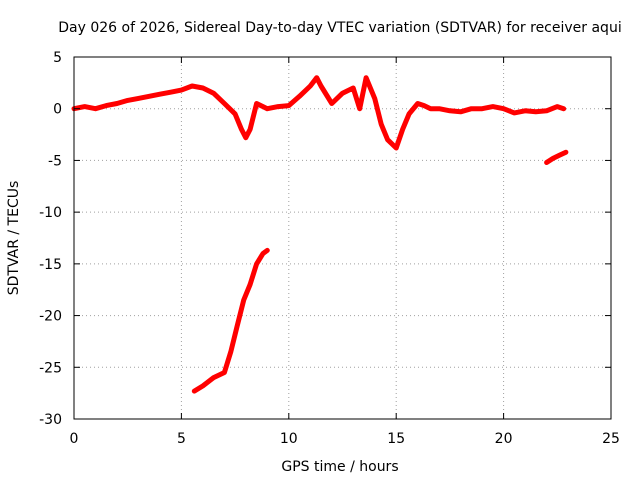  I want to click on x-tick-label: 0, so click(74, 439).